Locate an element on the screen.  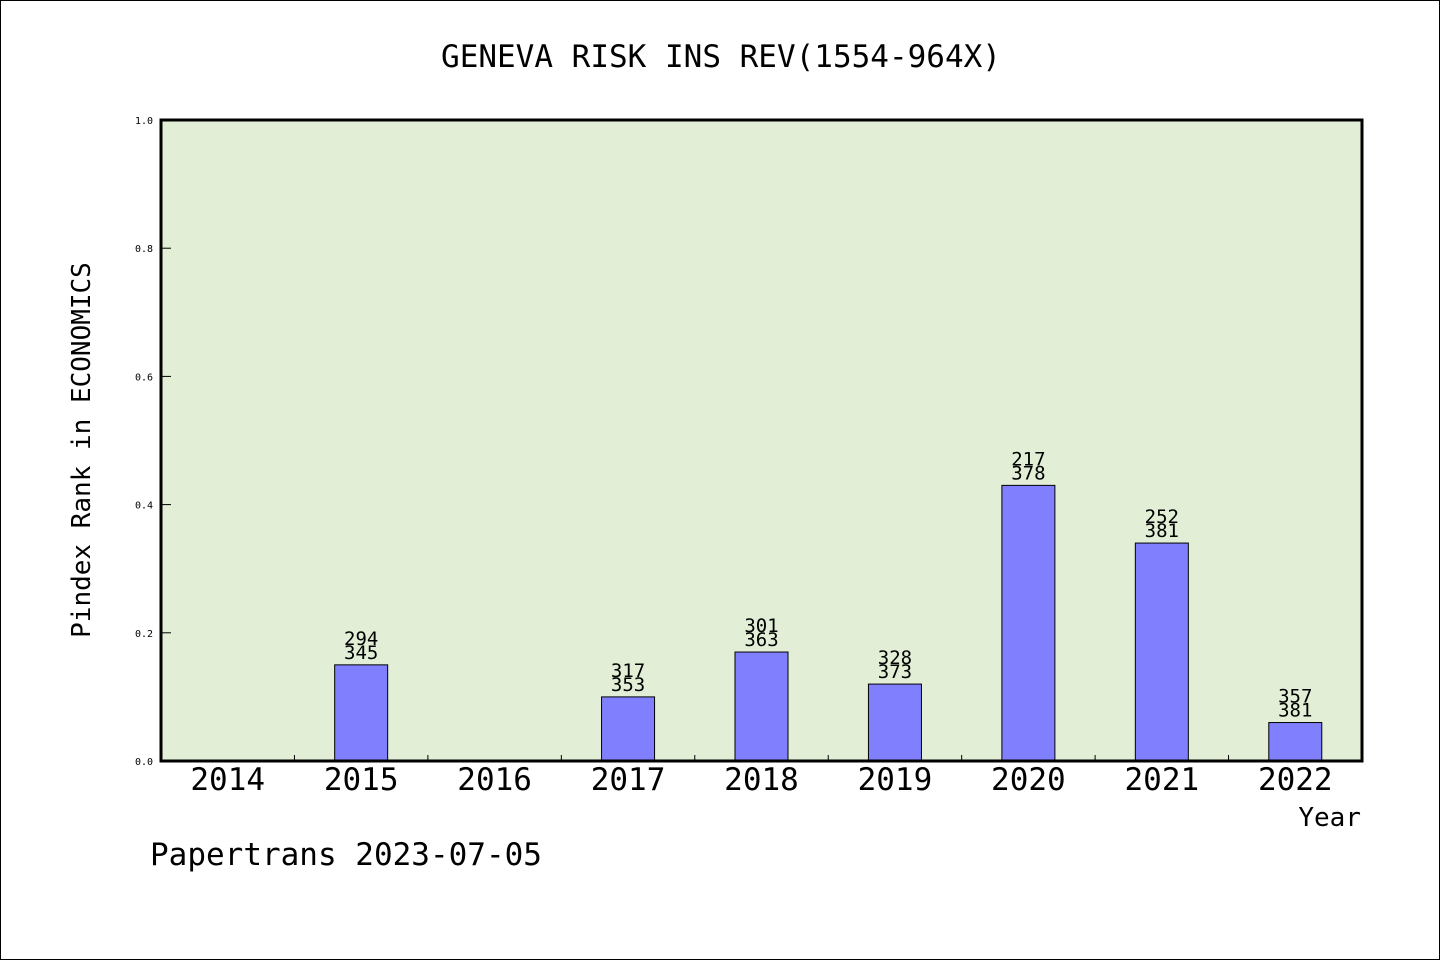
y-tick-label: 1.0 is located at coordinates (144, 121).